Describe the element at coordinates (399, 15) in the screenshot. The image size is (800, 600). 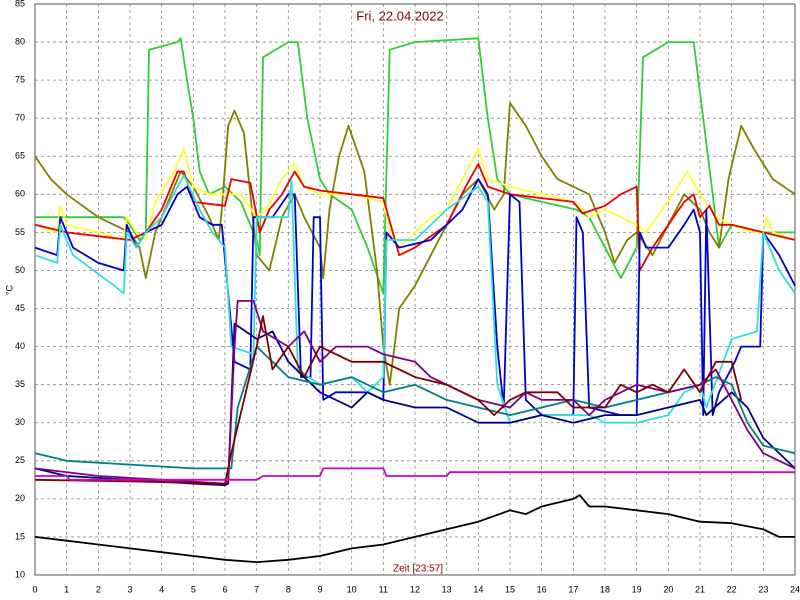
I see `chart-title: Fri, 22.04.2022` at that location.